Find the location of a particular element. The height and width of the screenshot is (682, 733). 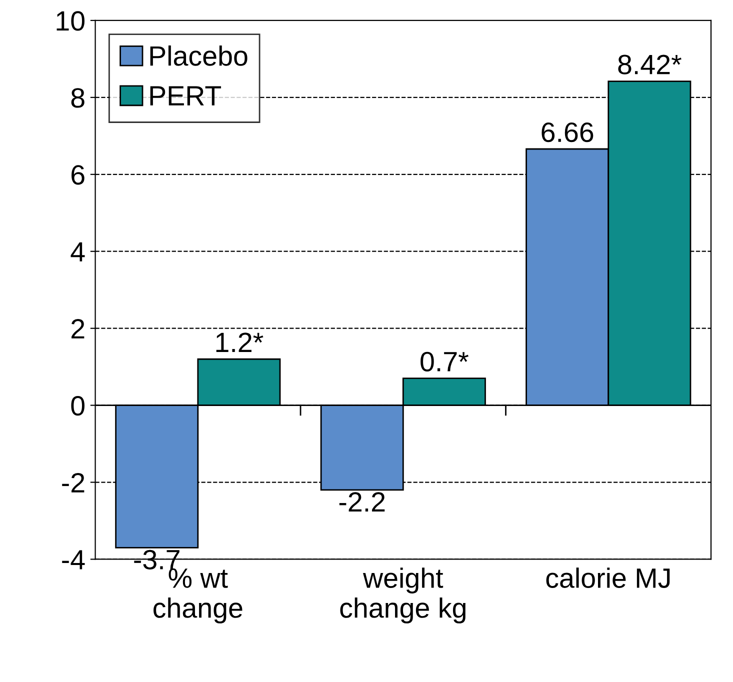

x-tick-label: calorie MJ is located at coordinates (608, 578).